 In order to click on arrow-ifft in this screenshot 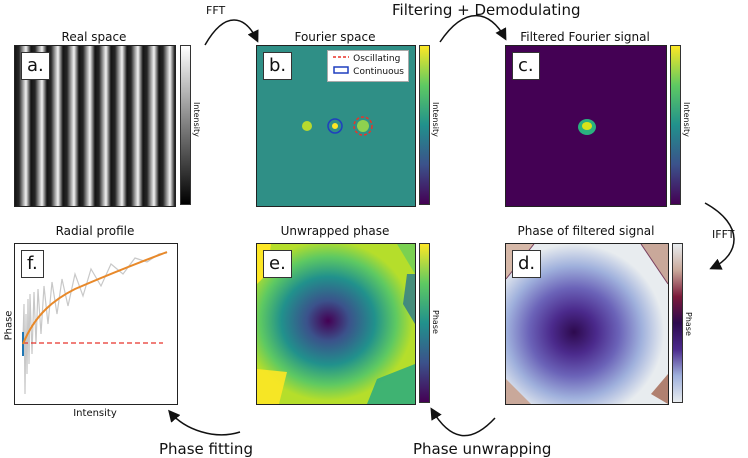, I will do `click(719, 236)`.